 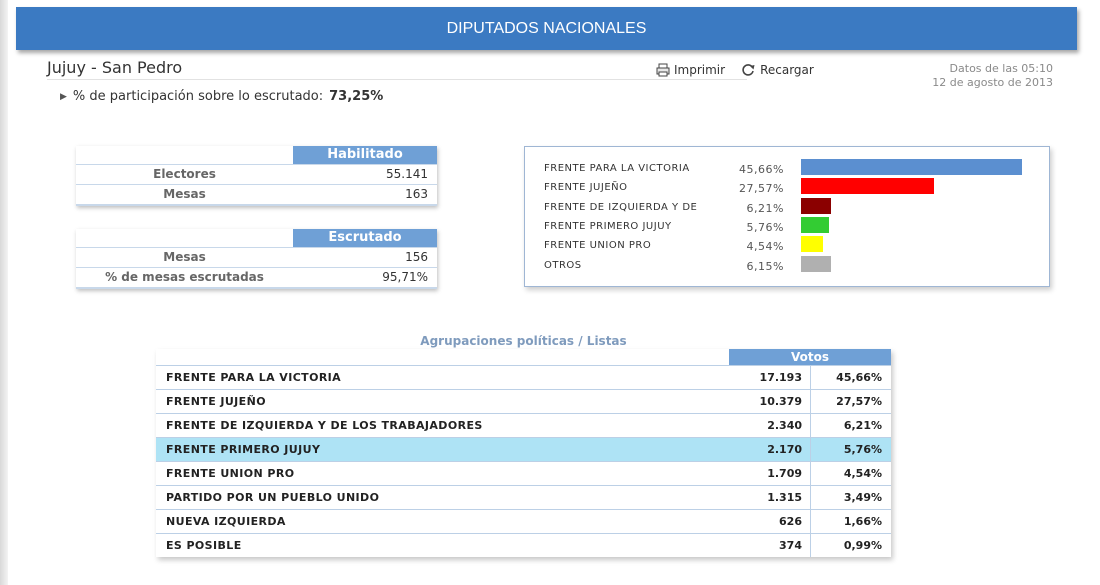 I want to click on party-percentage: 1,66%, so click(x=850, y=521).